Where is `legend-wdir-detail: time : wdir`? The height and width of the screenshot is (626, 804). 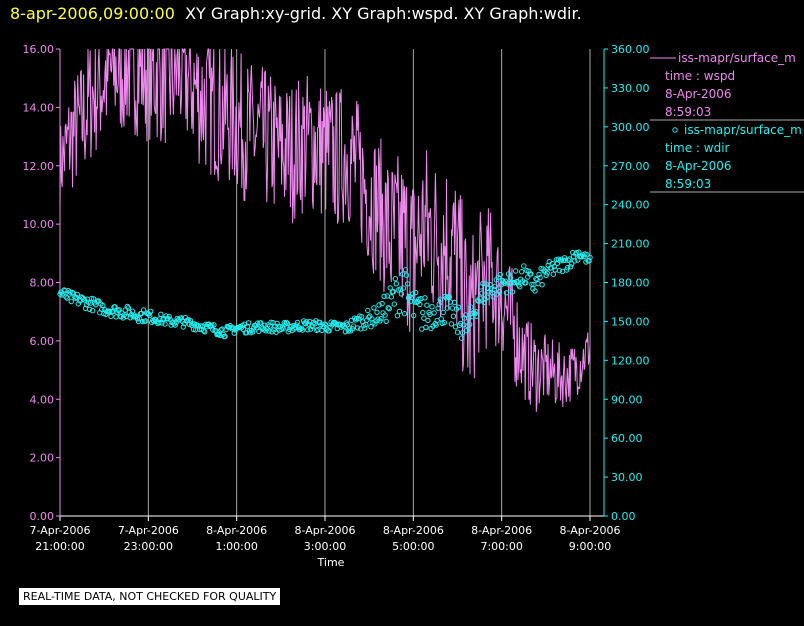
legend-wdir-detail: time : wdir is located at coordinates (697, 148).